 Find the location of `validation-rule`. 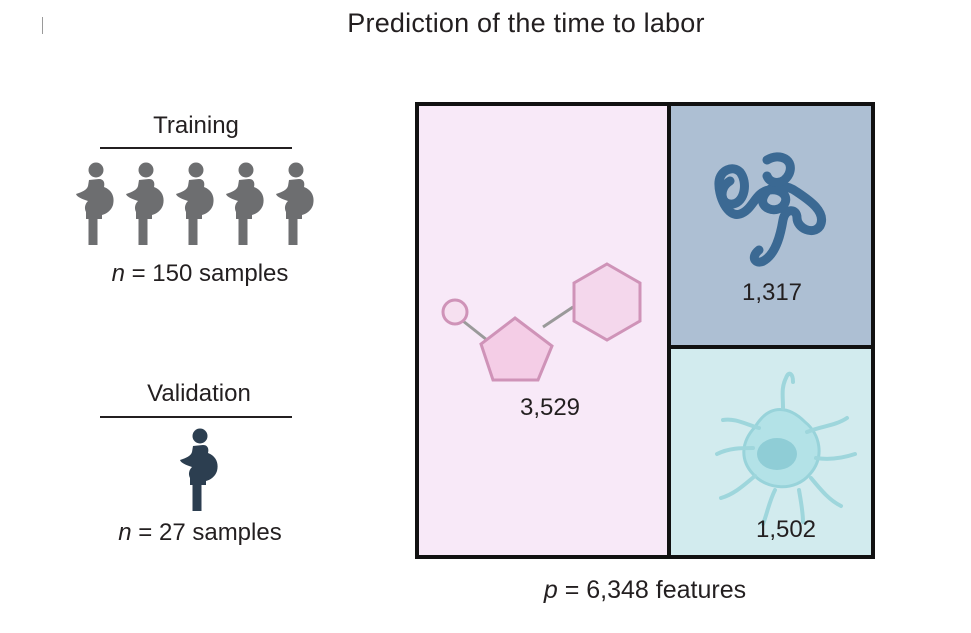

validation-rule is located at coordinates (196, 417).